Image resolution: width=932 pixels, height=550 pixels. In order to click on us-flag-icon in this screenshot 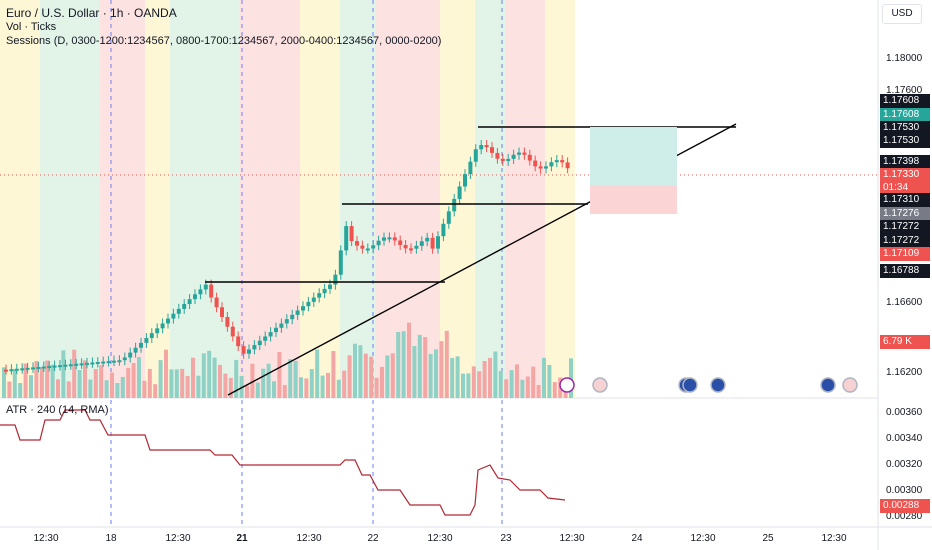, I will do `click(850, 385)`.